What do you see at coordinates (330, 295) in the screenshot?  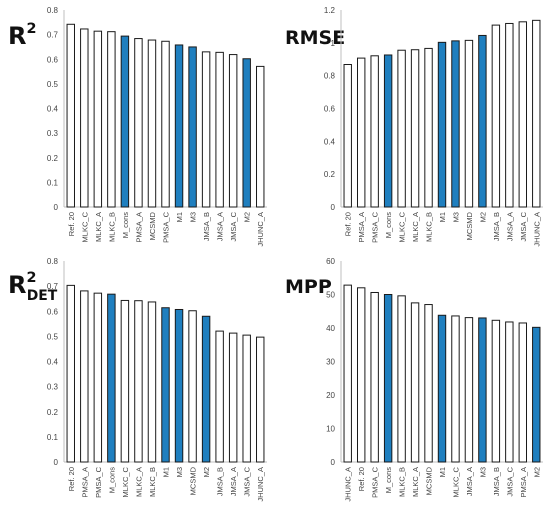 I see `y-tick-label: 50` at bounding box center [330, 295].